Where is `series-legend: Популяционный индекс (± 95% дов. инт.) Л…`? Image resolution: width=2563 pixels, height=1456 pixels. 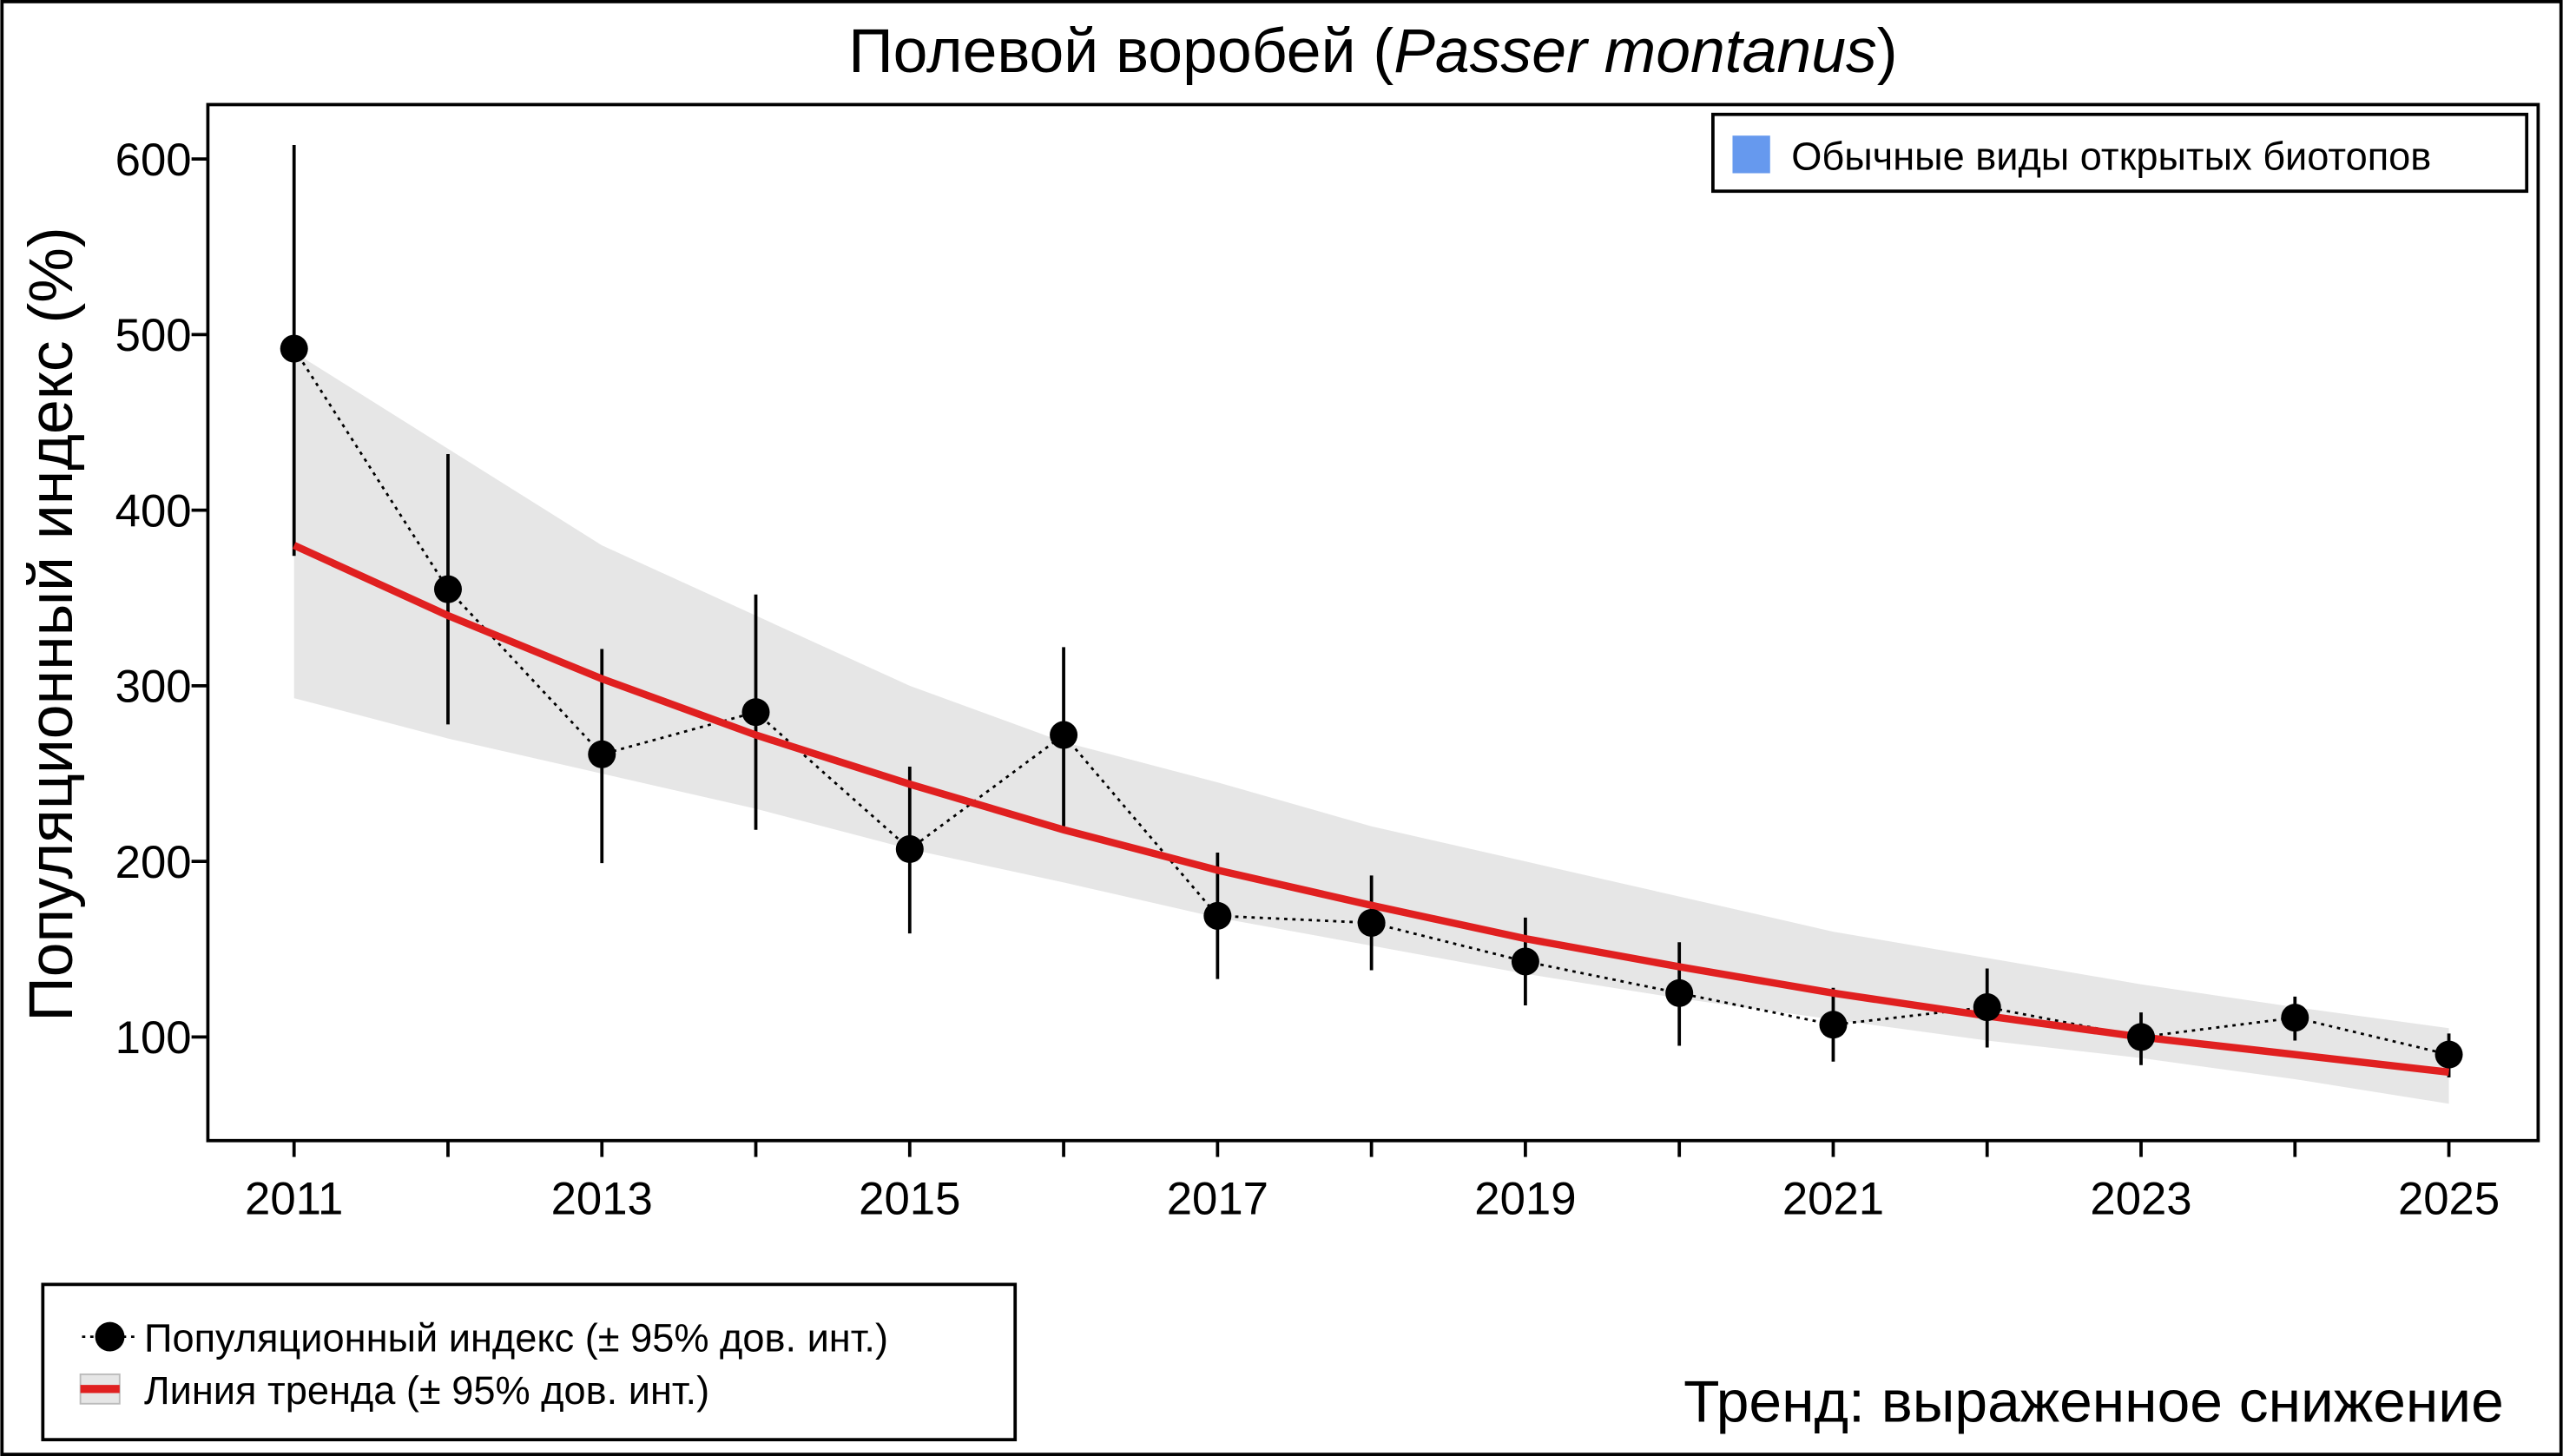
series-legend: Популяционный индекс (± 95% дов. инт.) Л… is located at coordinates (529, 1362).